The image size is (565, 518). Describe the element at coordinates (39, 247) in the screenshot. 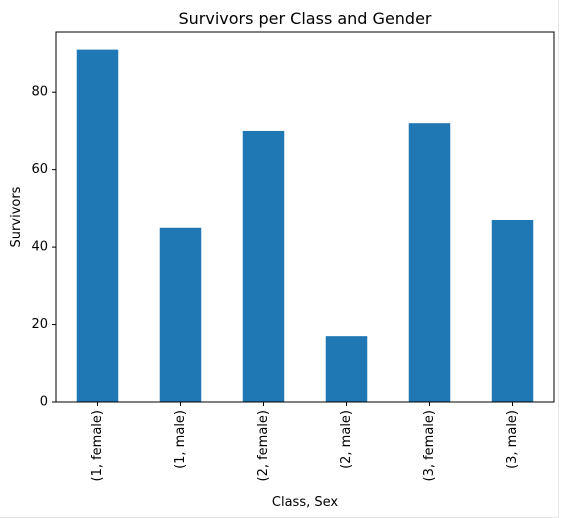

I see `y-tick-label: 40` at that location.